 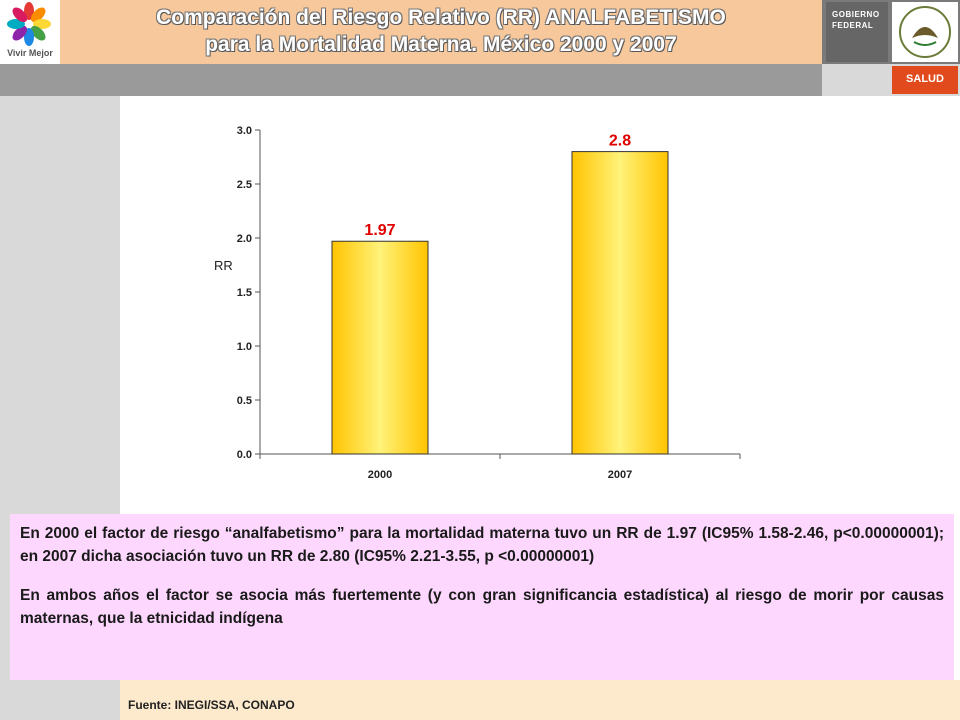 I want to click on header-gray-band, so click(x=411, y=80).